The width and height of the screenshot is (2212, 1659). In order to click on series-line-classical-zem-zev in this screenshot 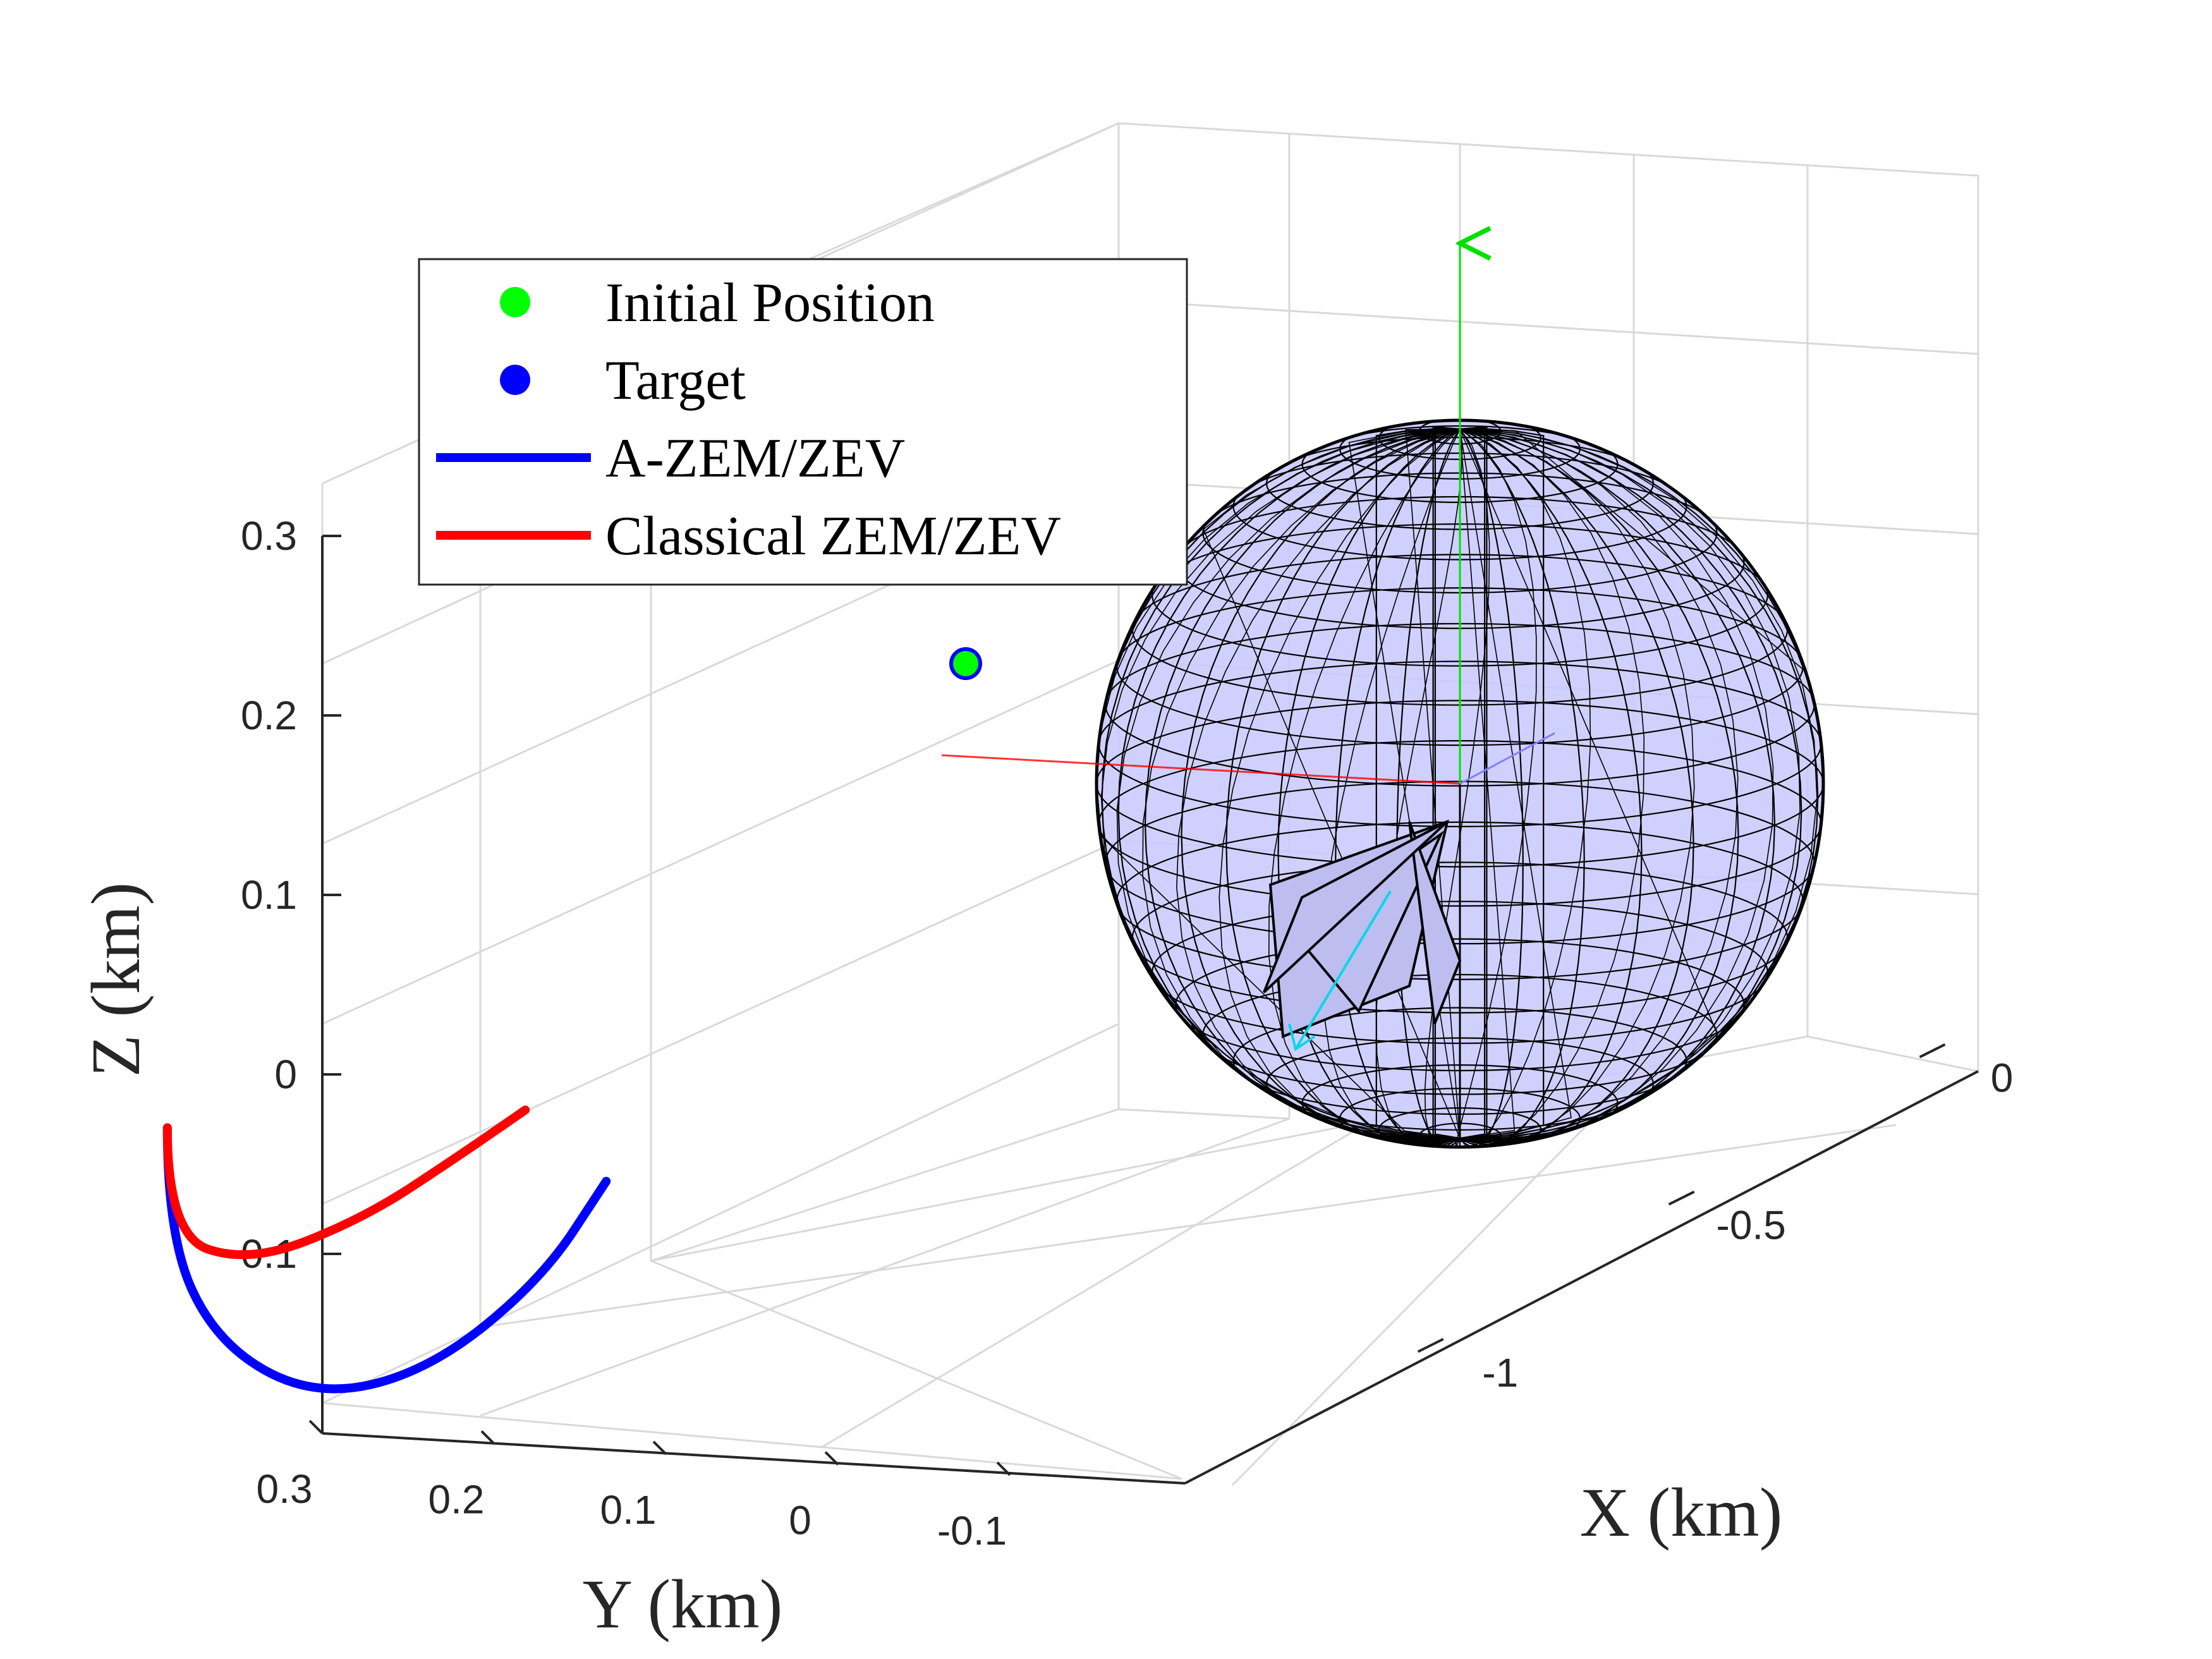, I will do `click(346, 1182)`.